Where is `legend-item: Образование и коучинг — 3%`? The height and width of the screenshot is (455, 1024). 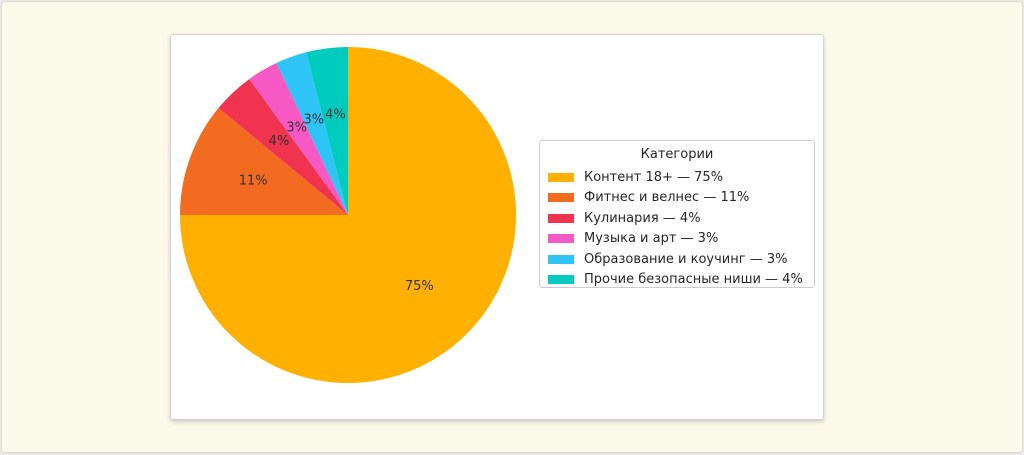
legend-item: Образование и коучинг — 3% is located at coordinates (677, 259).